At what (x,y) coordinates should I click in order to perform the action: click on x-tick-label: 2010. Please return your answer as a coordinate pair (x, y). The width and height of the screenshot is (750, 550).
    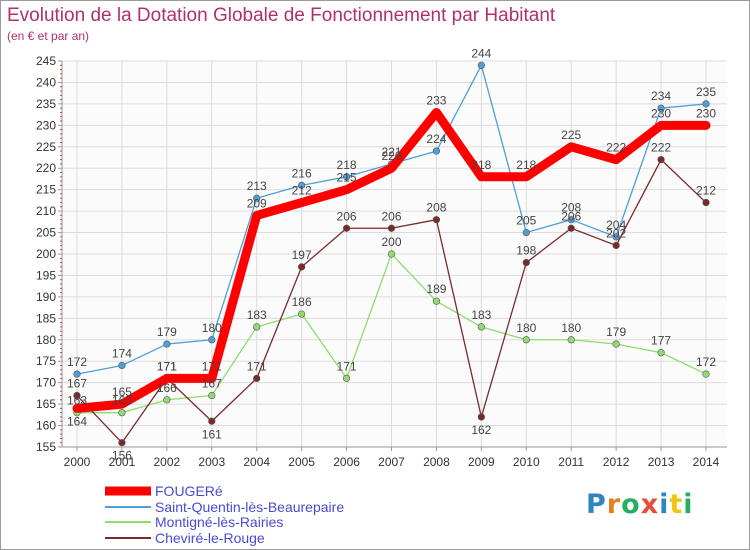
    Looking at the image, I should click on (526, 462).